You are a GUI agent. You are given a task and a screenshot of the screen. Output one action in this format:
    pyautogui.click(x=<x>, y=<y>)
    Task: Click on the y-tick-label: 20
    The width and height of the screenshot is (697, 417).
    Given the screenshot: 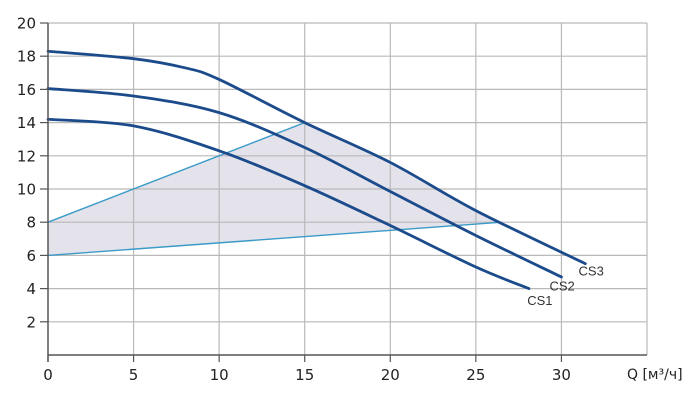 What is the action you would take?
    pyautogui.click(x=26, y=24)
    